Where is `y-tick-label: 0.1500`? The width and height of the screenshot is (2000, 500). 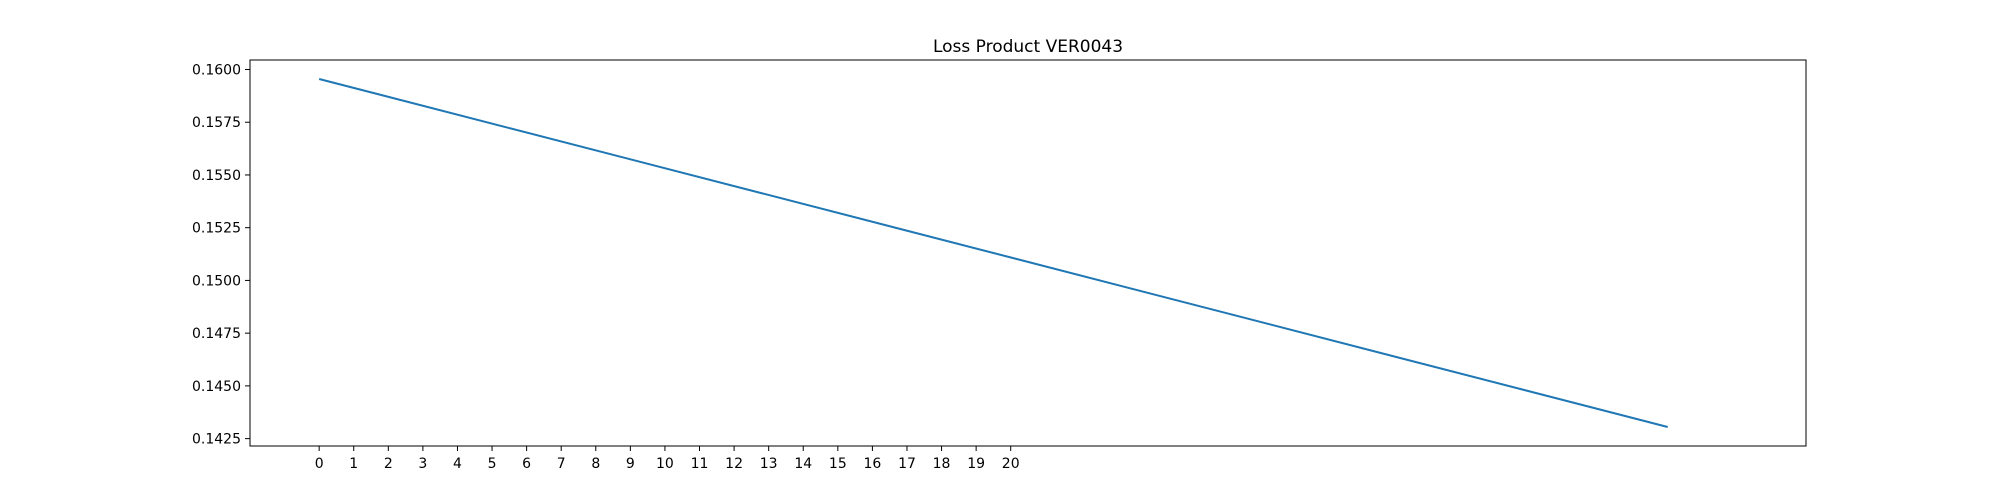
y-tick-label: 0.1500 is located at coordinates (216, 281).